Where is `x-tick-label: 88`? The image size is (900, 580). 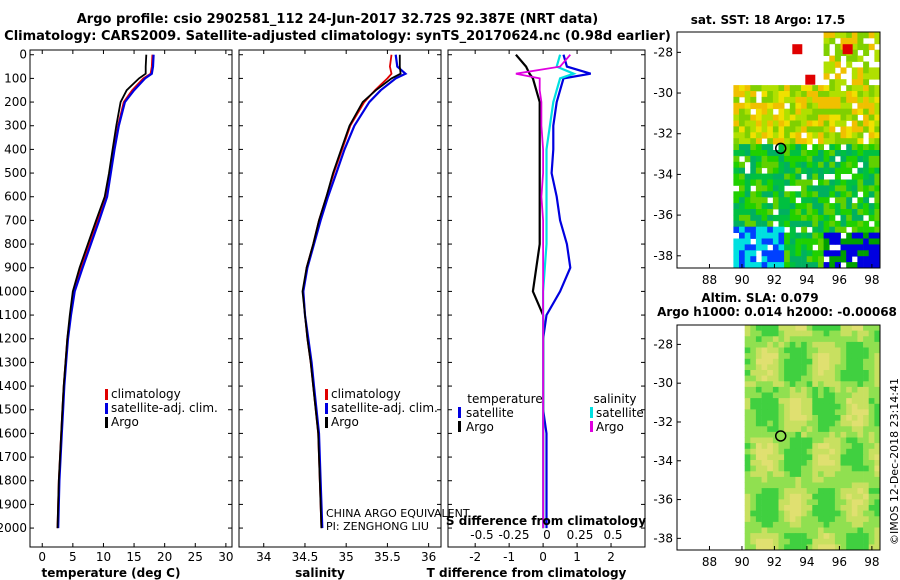 x-tick-label: 88 is located at coordinates (709, 280).